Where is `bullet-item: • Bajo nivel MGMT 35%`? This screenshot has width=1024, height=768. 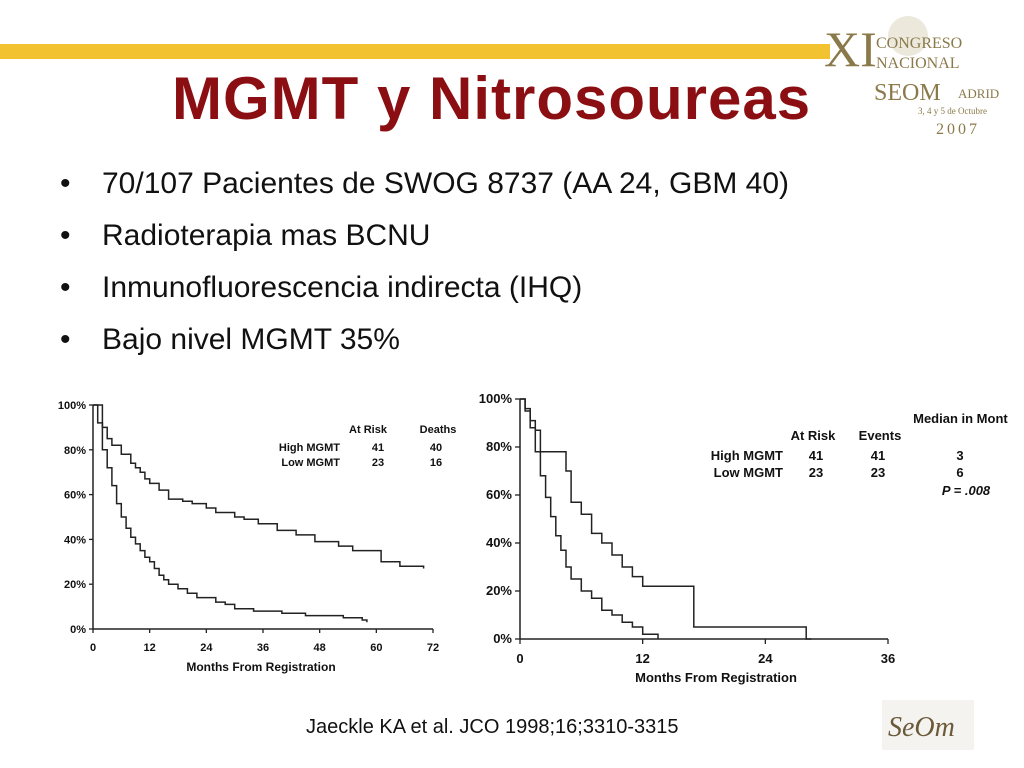 bullet-item: • Bajo nivel MGMT 35% is located at coordinates (424, 340).